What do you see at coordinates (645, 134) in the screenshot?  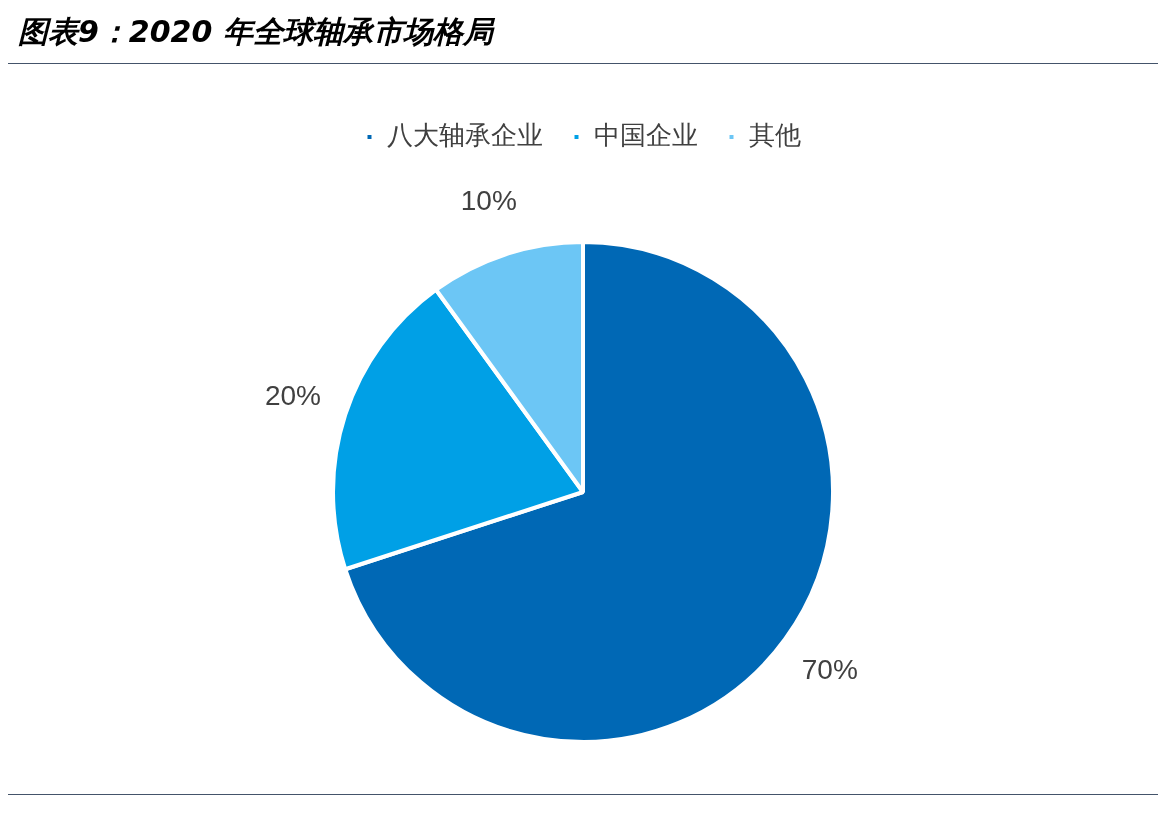 I see `legend-label: 中国企业` at bounding box center [645, 134].